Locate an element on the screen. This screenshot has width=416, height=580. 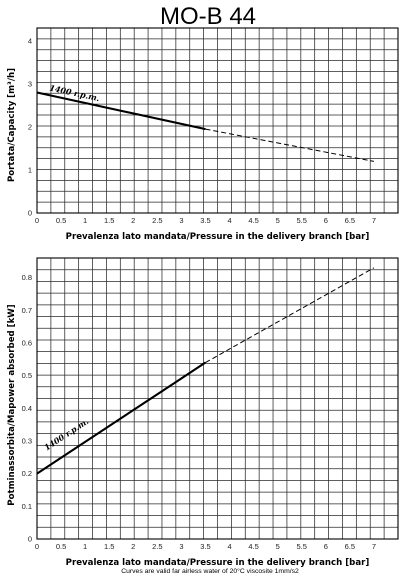
y-tick-label: 2 is located at coordinates (30, 126).